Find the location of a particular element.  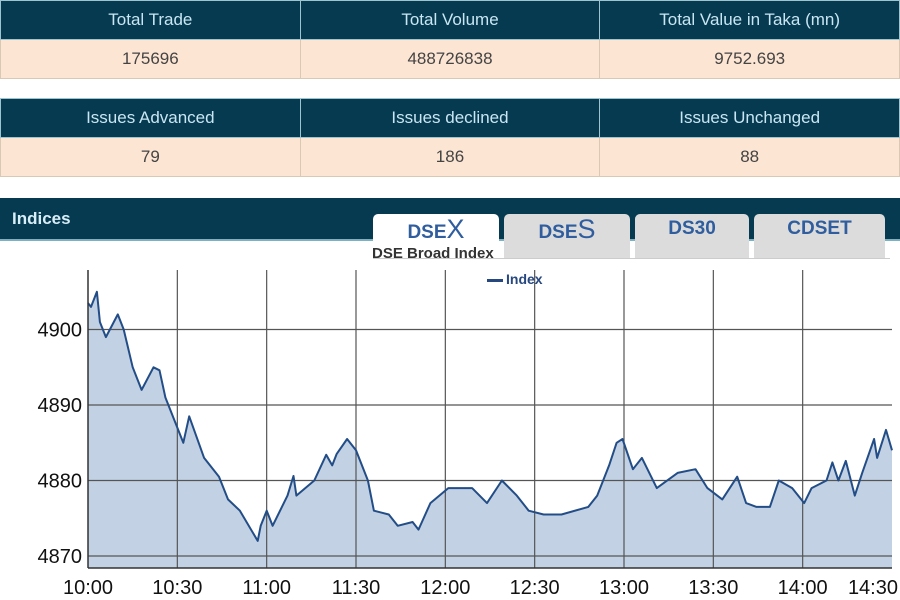

tab-ds30: DS30 is located at coordinates (692, 236).